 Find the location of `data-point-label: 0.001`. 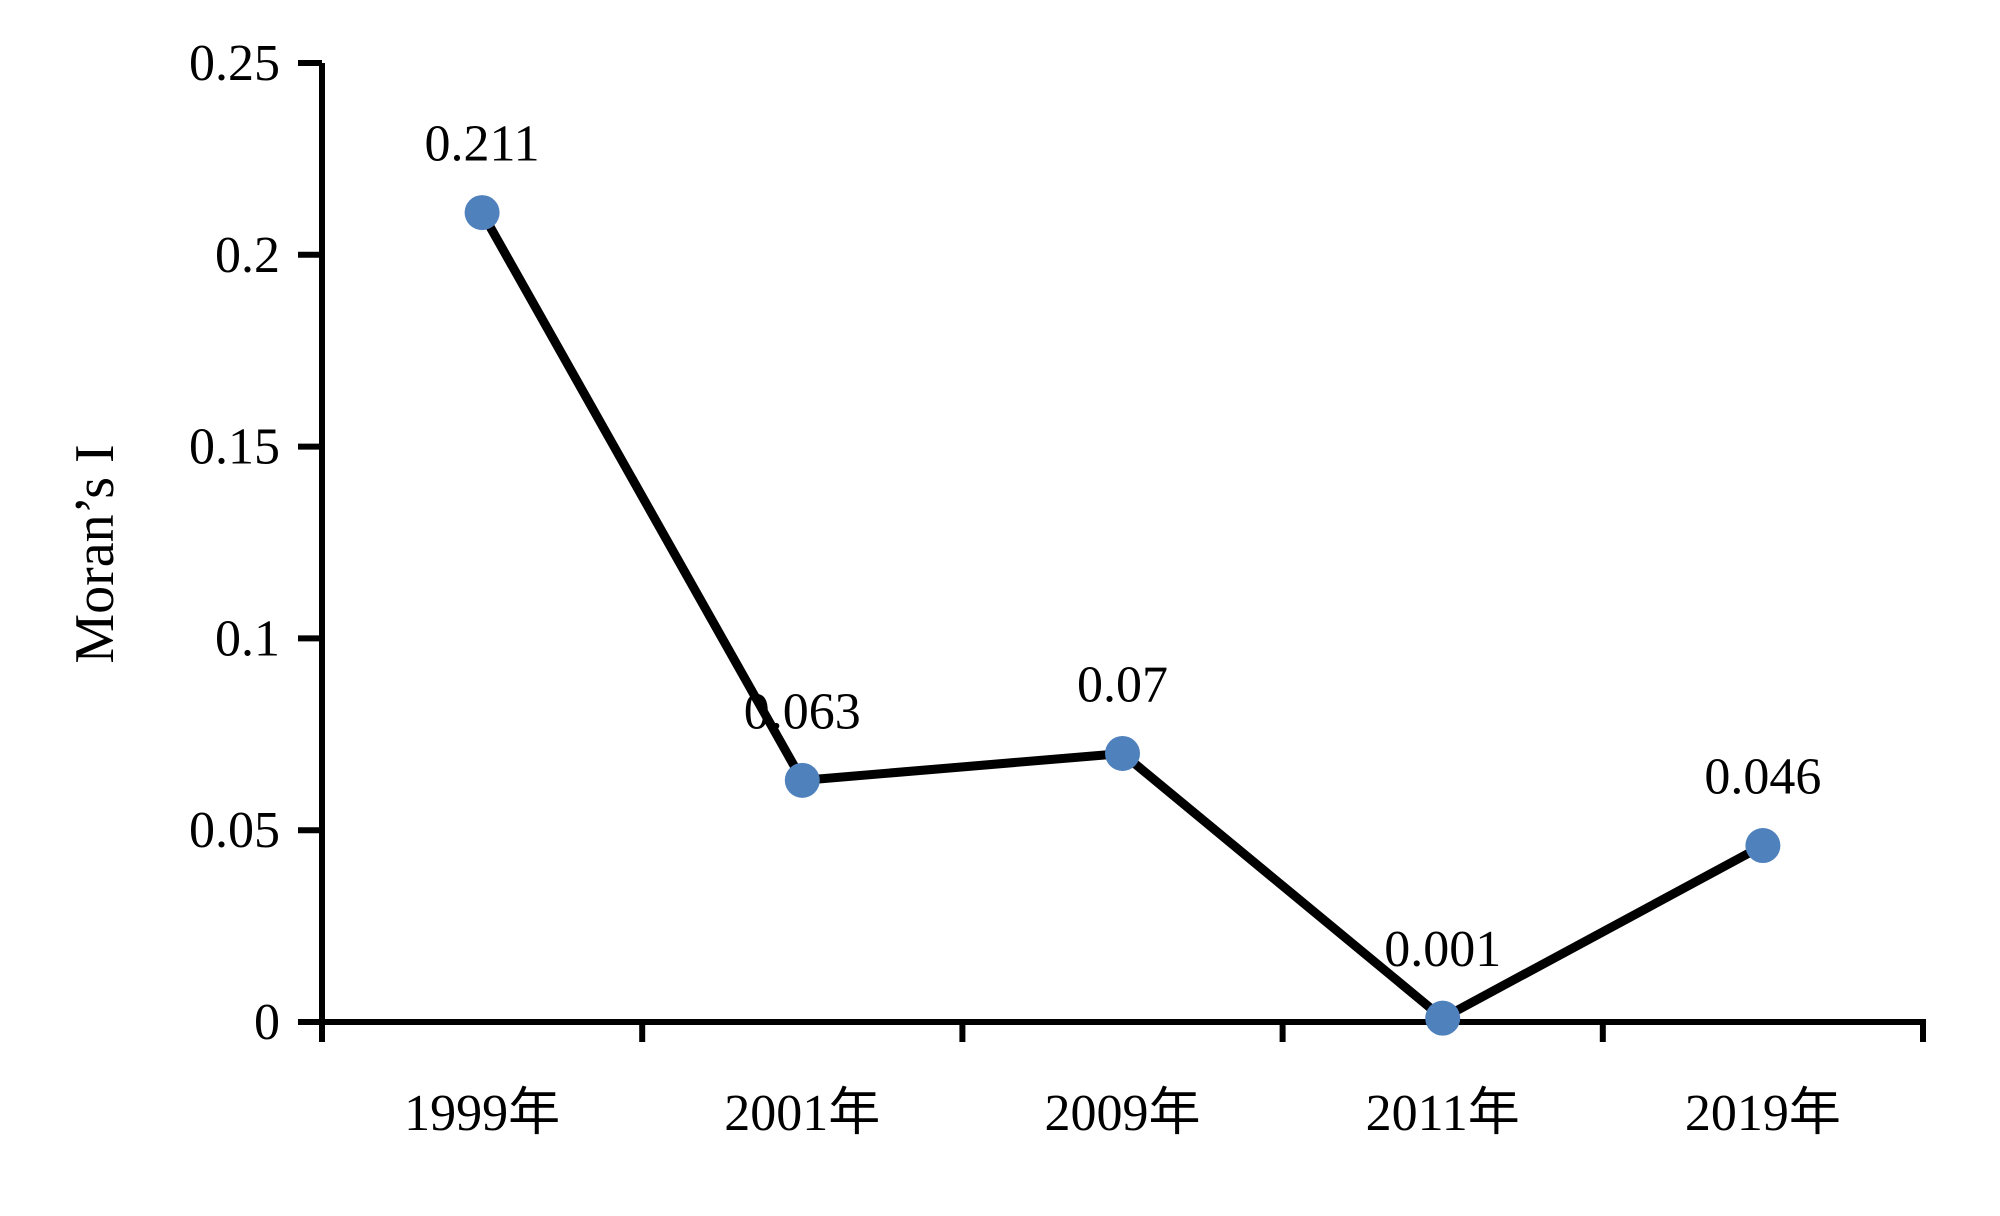

data-point-label: 0.001 is located at coordinates (1442, 949).